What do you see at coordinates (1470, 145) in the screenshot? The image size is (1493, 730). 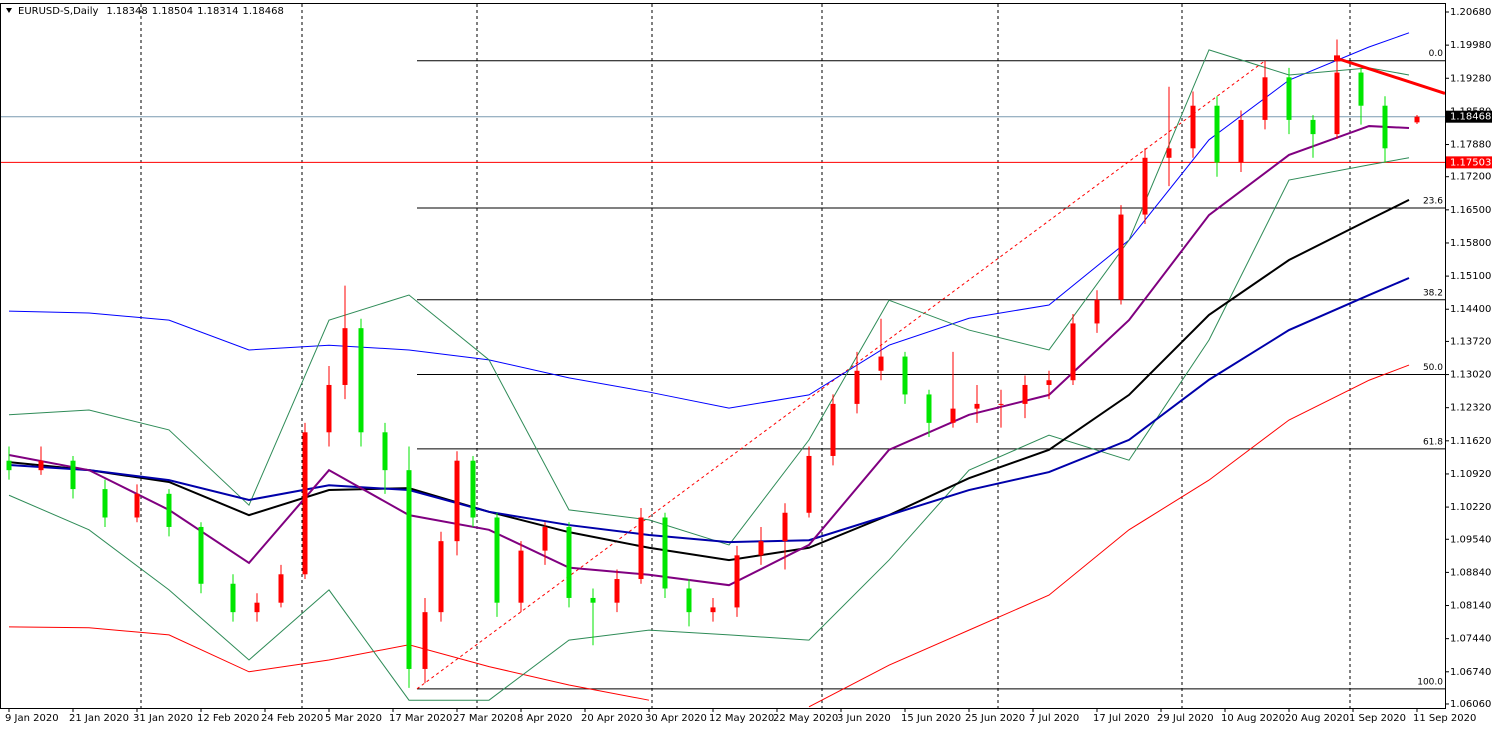 I see `y-tick-label: 1.17880` at bounding box center [1470, 145].